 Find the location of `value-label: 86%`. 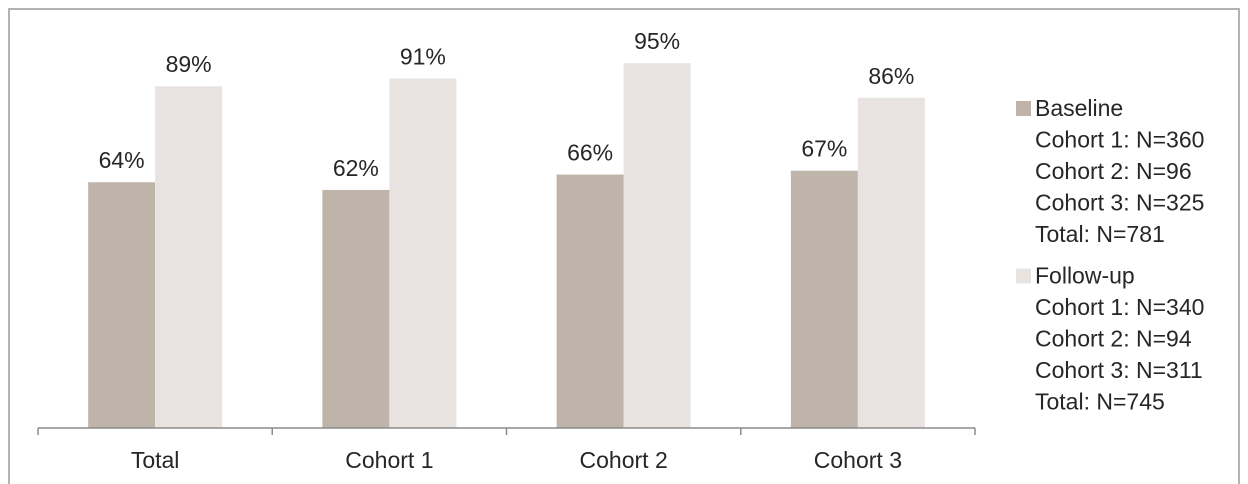

value-label: 86% is located at coordinates (891, 76).